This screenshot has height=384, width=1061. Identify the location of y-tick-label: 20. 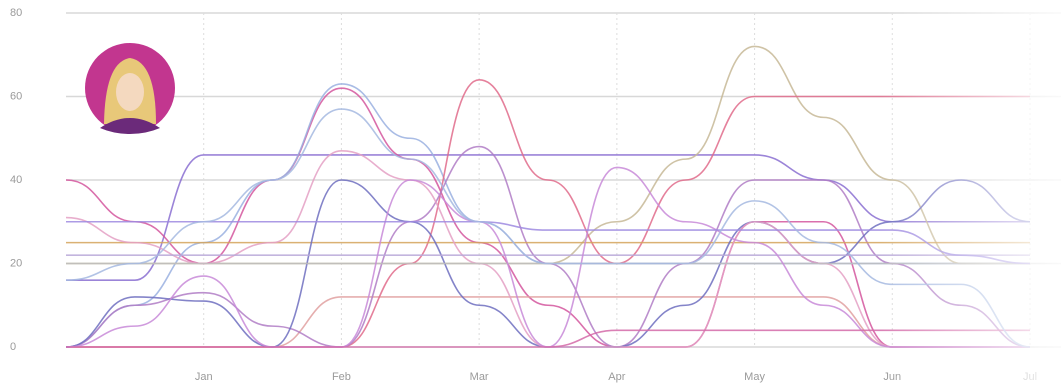
(16, 263).